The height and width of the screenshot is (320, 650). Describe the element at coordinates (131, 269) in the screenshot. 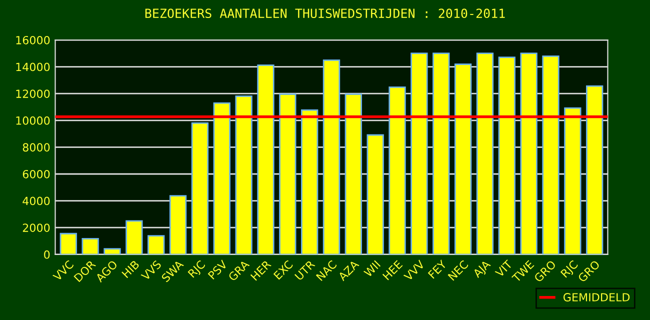

I see `x-tick-label: HIB` at that location.